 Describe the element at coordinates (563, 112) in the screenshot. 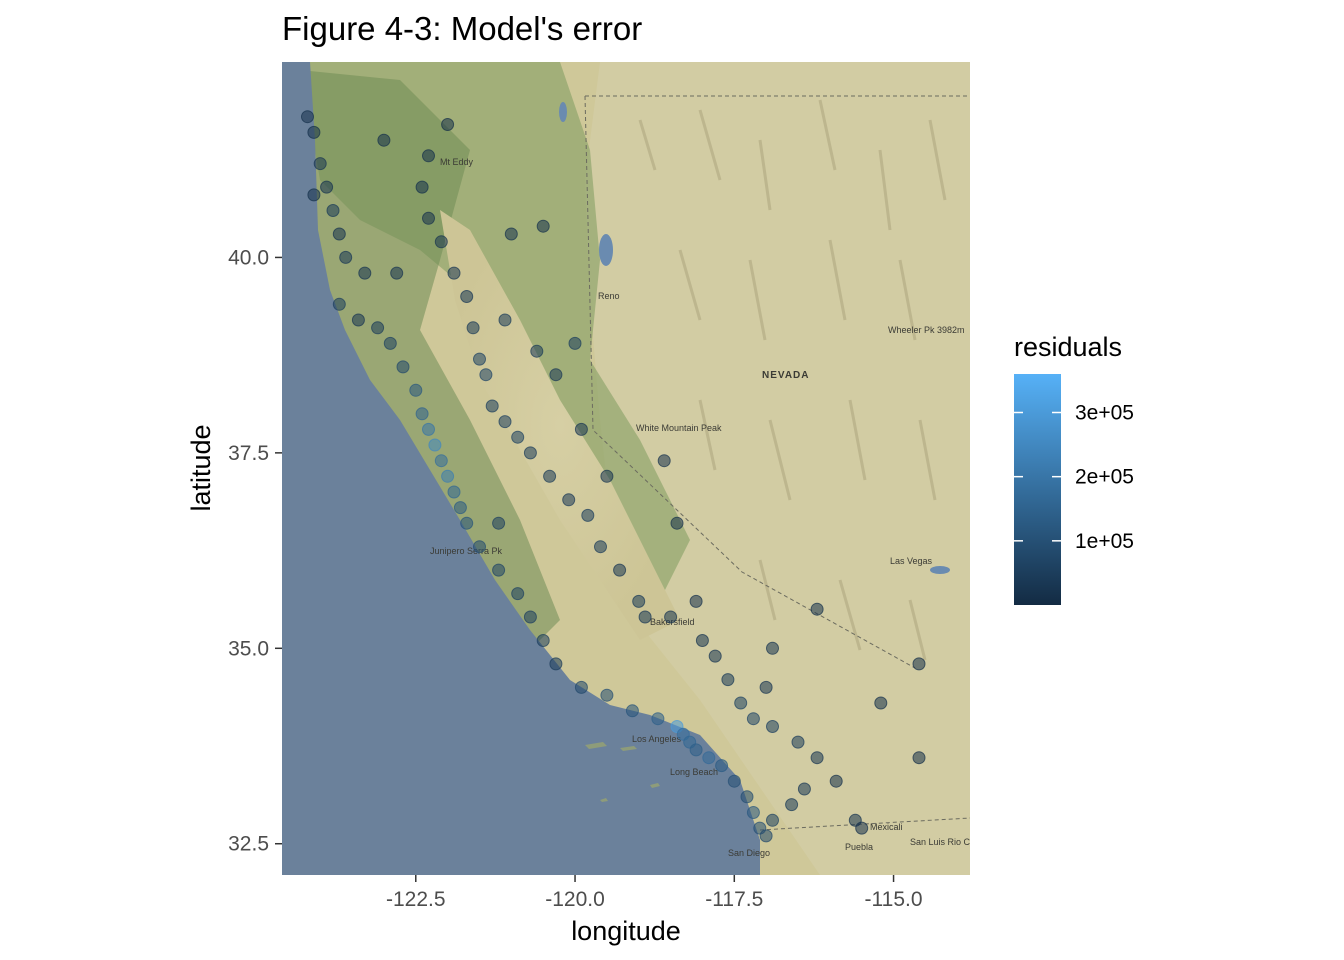

I see `pyramid-lake` at that location.